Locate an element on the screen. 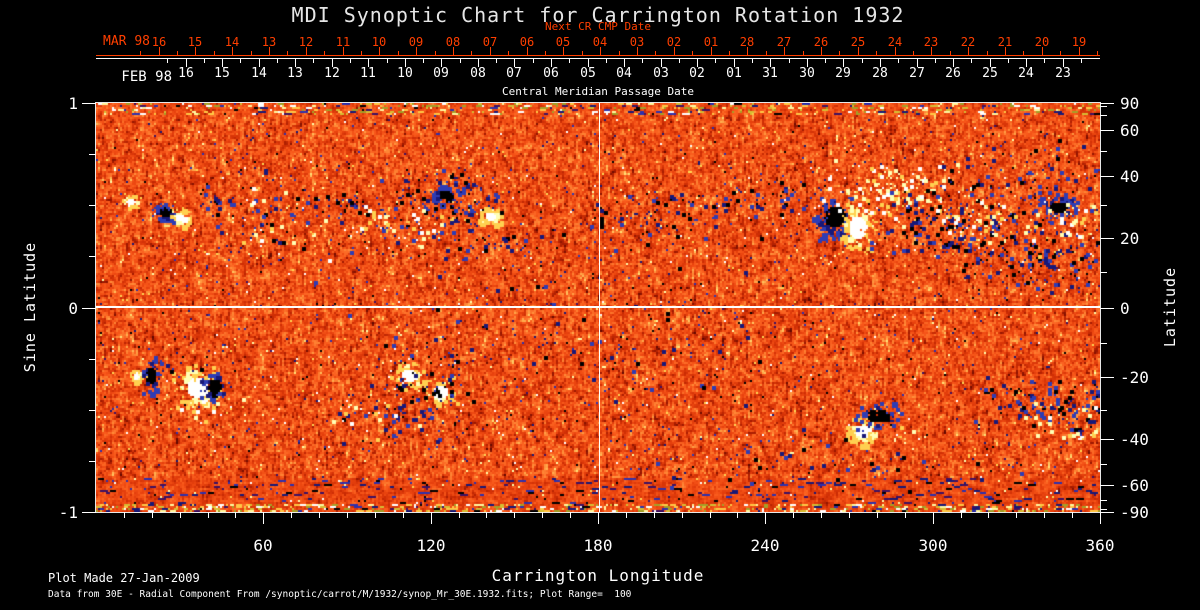 The width and height of the screenshot is (1200, 610). left-tick-label: -1 is located at coordinates (68, 512).